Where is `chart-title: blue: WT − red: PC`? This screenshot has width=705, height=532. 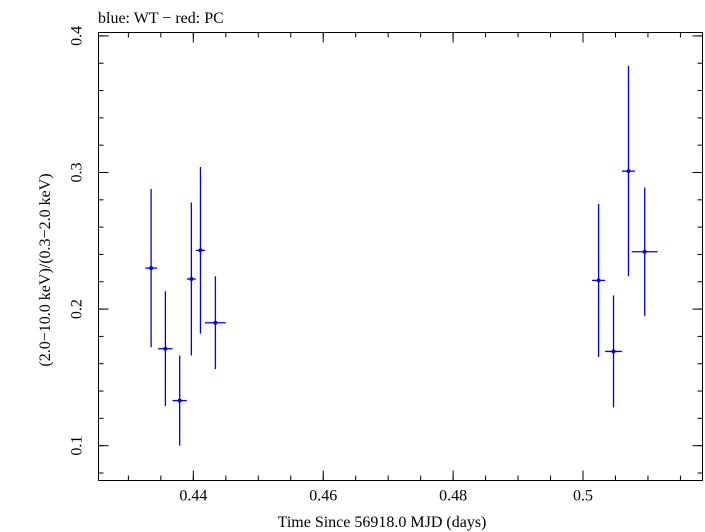 chart-title: blue: WT − red: PC is located at coordinates (161, 18).